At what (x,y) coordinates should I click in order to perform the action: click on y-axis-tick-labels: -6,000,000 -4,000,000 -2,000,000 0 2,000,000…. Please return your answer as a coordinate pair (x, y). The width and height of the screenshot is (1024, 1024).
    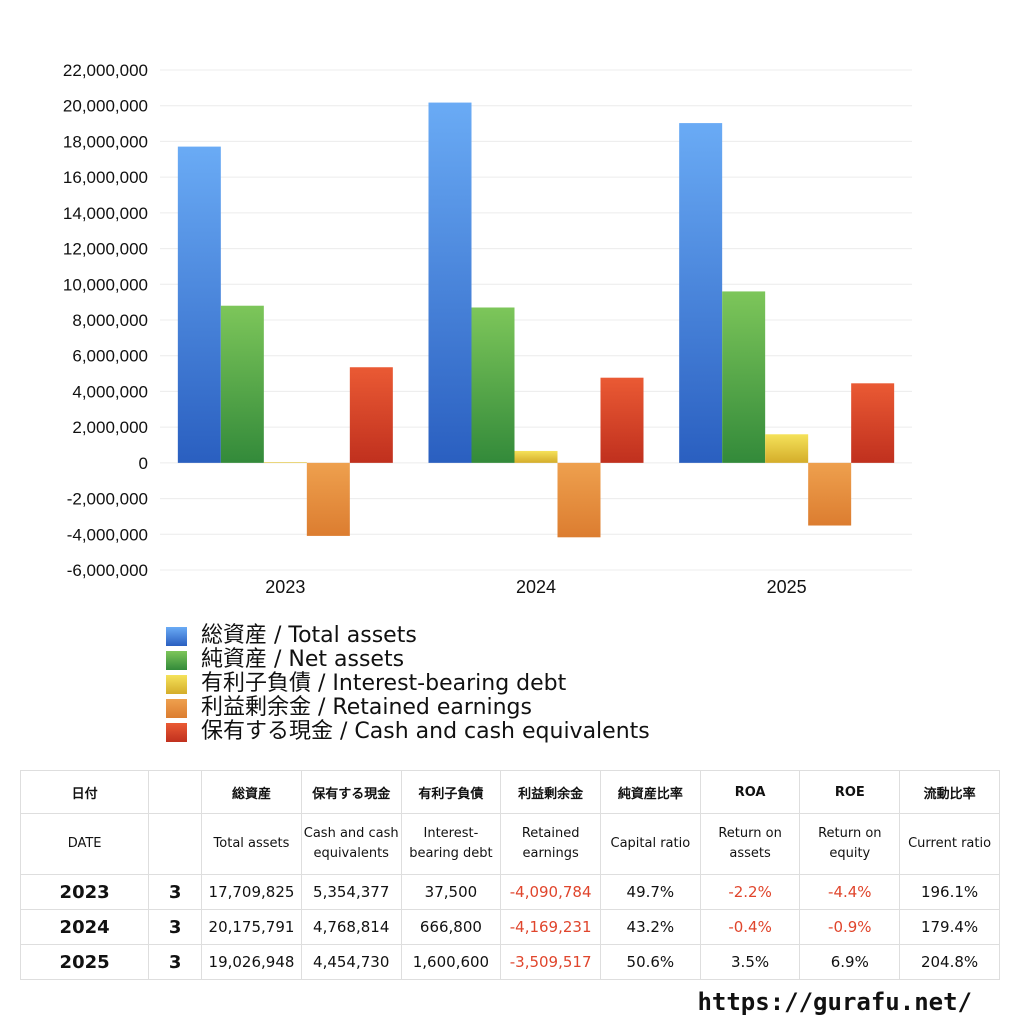
    Looking at the image, I should click on (105, 320).